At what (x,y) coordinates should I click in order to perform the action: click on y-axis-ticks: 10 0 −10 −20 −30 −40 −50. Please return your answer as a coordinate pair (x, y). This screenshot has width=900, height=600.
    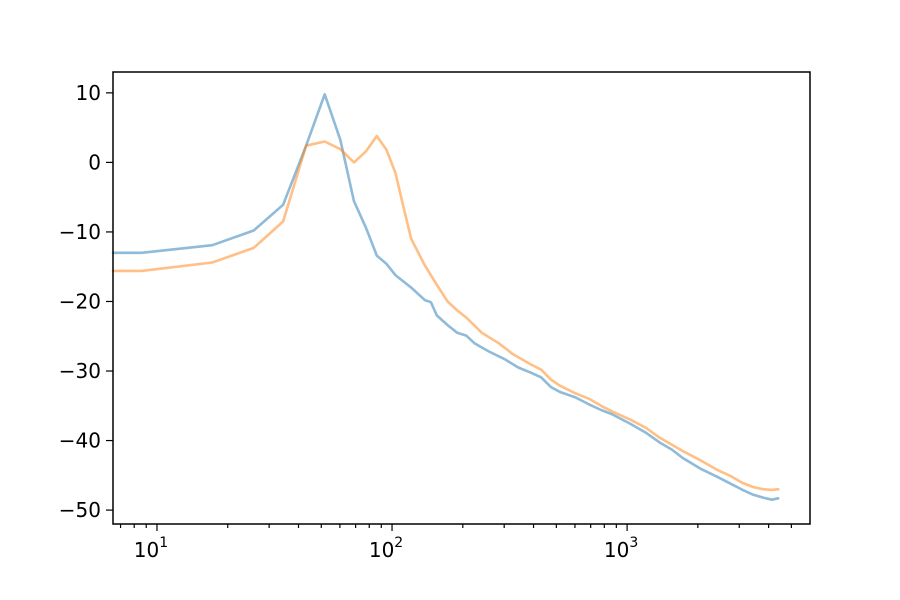
    Looking at the image, I should click on (86, 301).